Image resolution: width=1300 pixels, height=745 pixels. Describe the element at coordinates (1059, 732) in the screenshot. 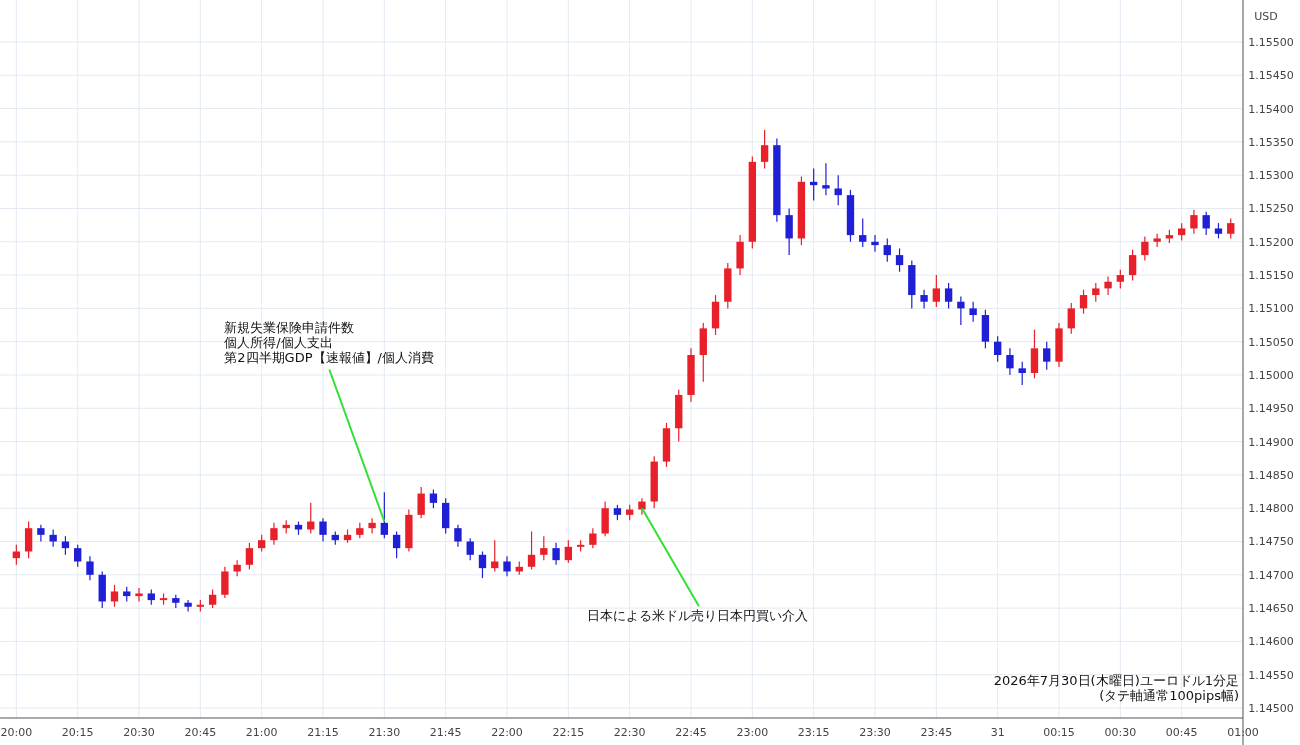

I see `x-tick-label: 00:15` at that location.